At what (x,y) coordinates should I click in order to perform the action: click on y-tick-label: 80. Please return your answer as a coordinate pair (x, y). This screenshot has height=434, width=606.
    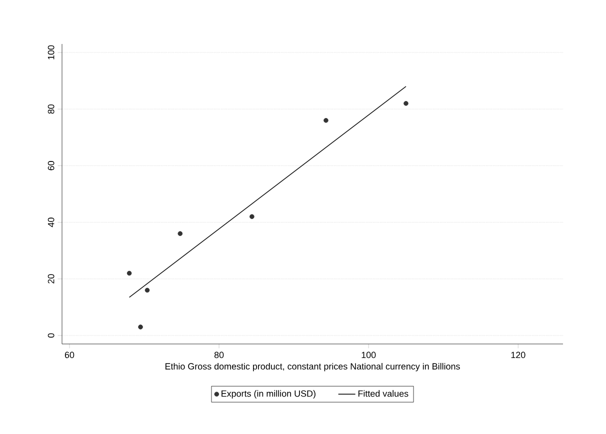
    Looking at the image, I should click on (51, 109).